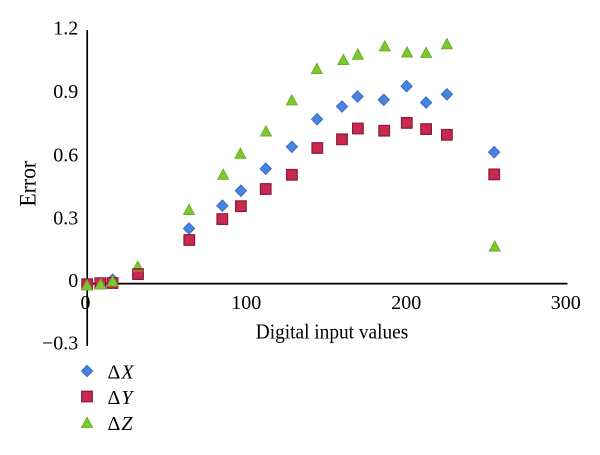 This screenshot has width=600, height=455. What do you see at coordinates (406, 303) in the screenshot?
I see `svg-text: 200` at bounding box center [406, 303].